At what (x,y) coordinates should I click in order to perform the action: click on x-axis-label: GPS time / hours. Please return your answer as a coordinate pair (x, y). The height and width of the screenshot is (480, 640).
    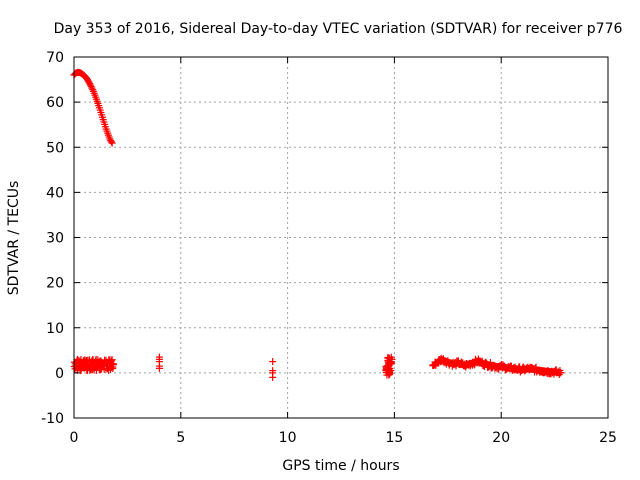
    Looking at the image, I should click on (340, 466).